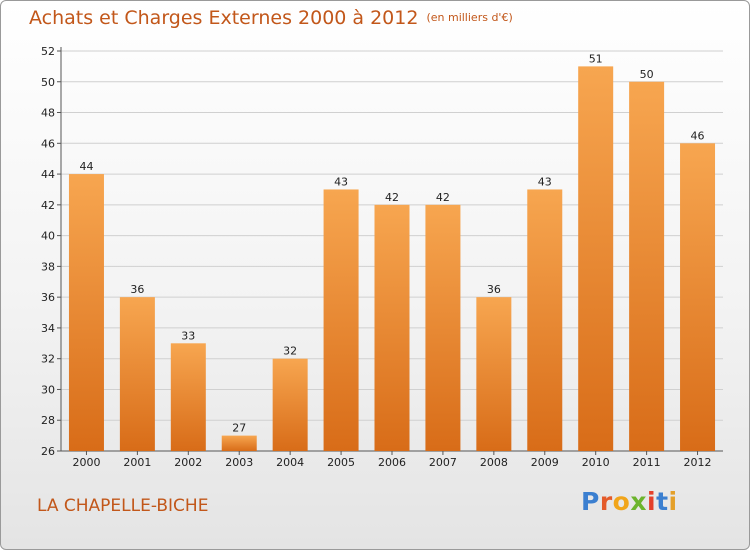 The height and width of the screenshot is (550, 750). I want to click on x-tick-label: 2001, so click(137, 462).